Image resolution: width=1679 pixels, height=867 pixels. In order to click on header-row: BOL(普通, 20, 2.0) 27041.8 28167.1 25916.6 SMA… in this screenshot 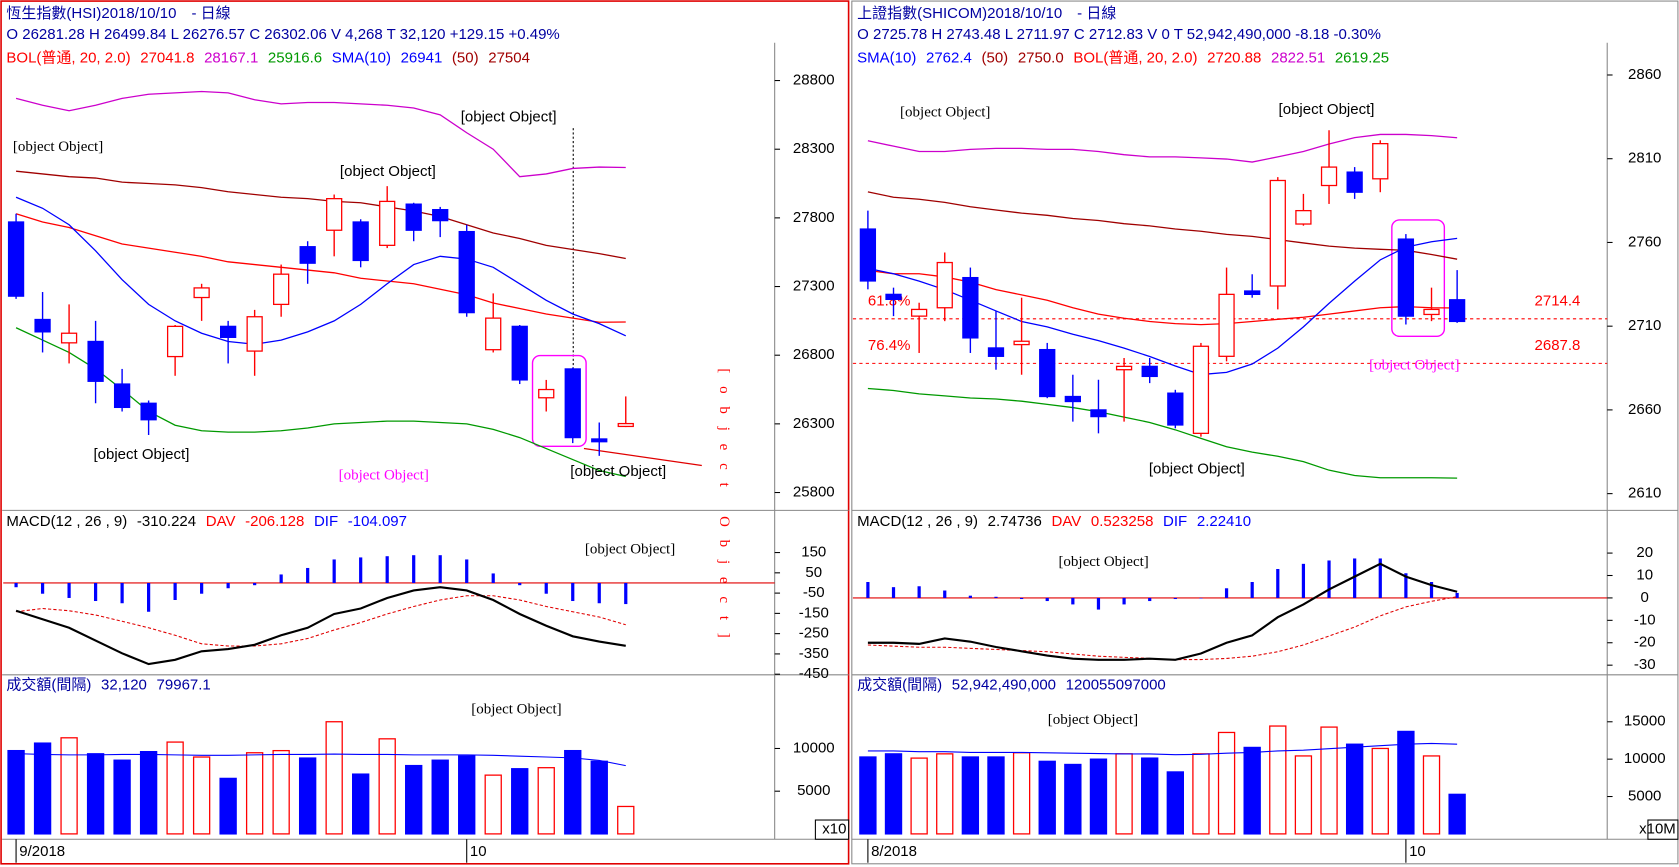, I will do `click(268, 58)`.